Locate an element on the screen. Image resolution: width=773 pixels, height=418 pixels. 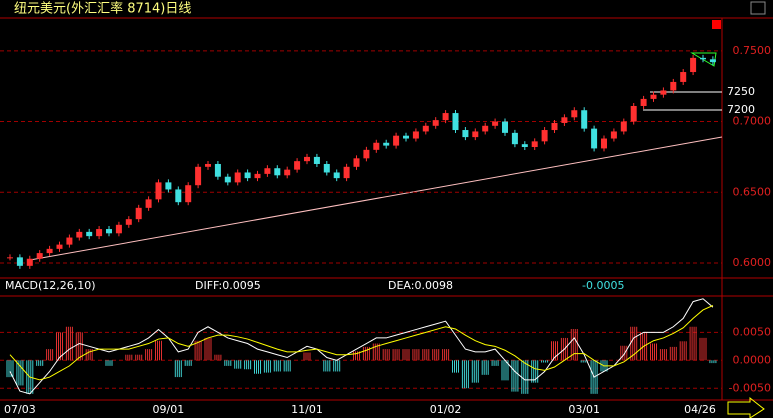
chart-title: 纽元美元(外汇汇率 8714)日线 is located at coordinates (102, 9).